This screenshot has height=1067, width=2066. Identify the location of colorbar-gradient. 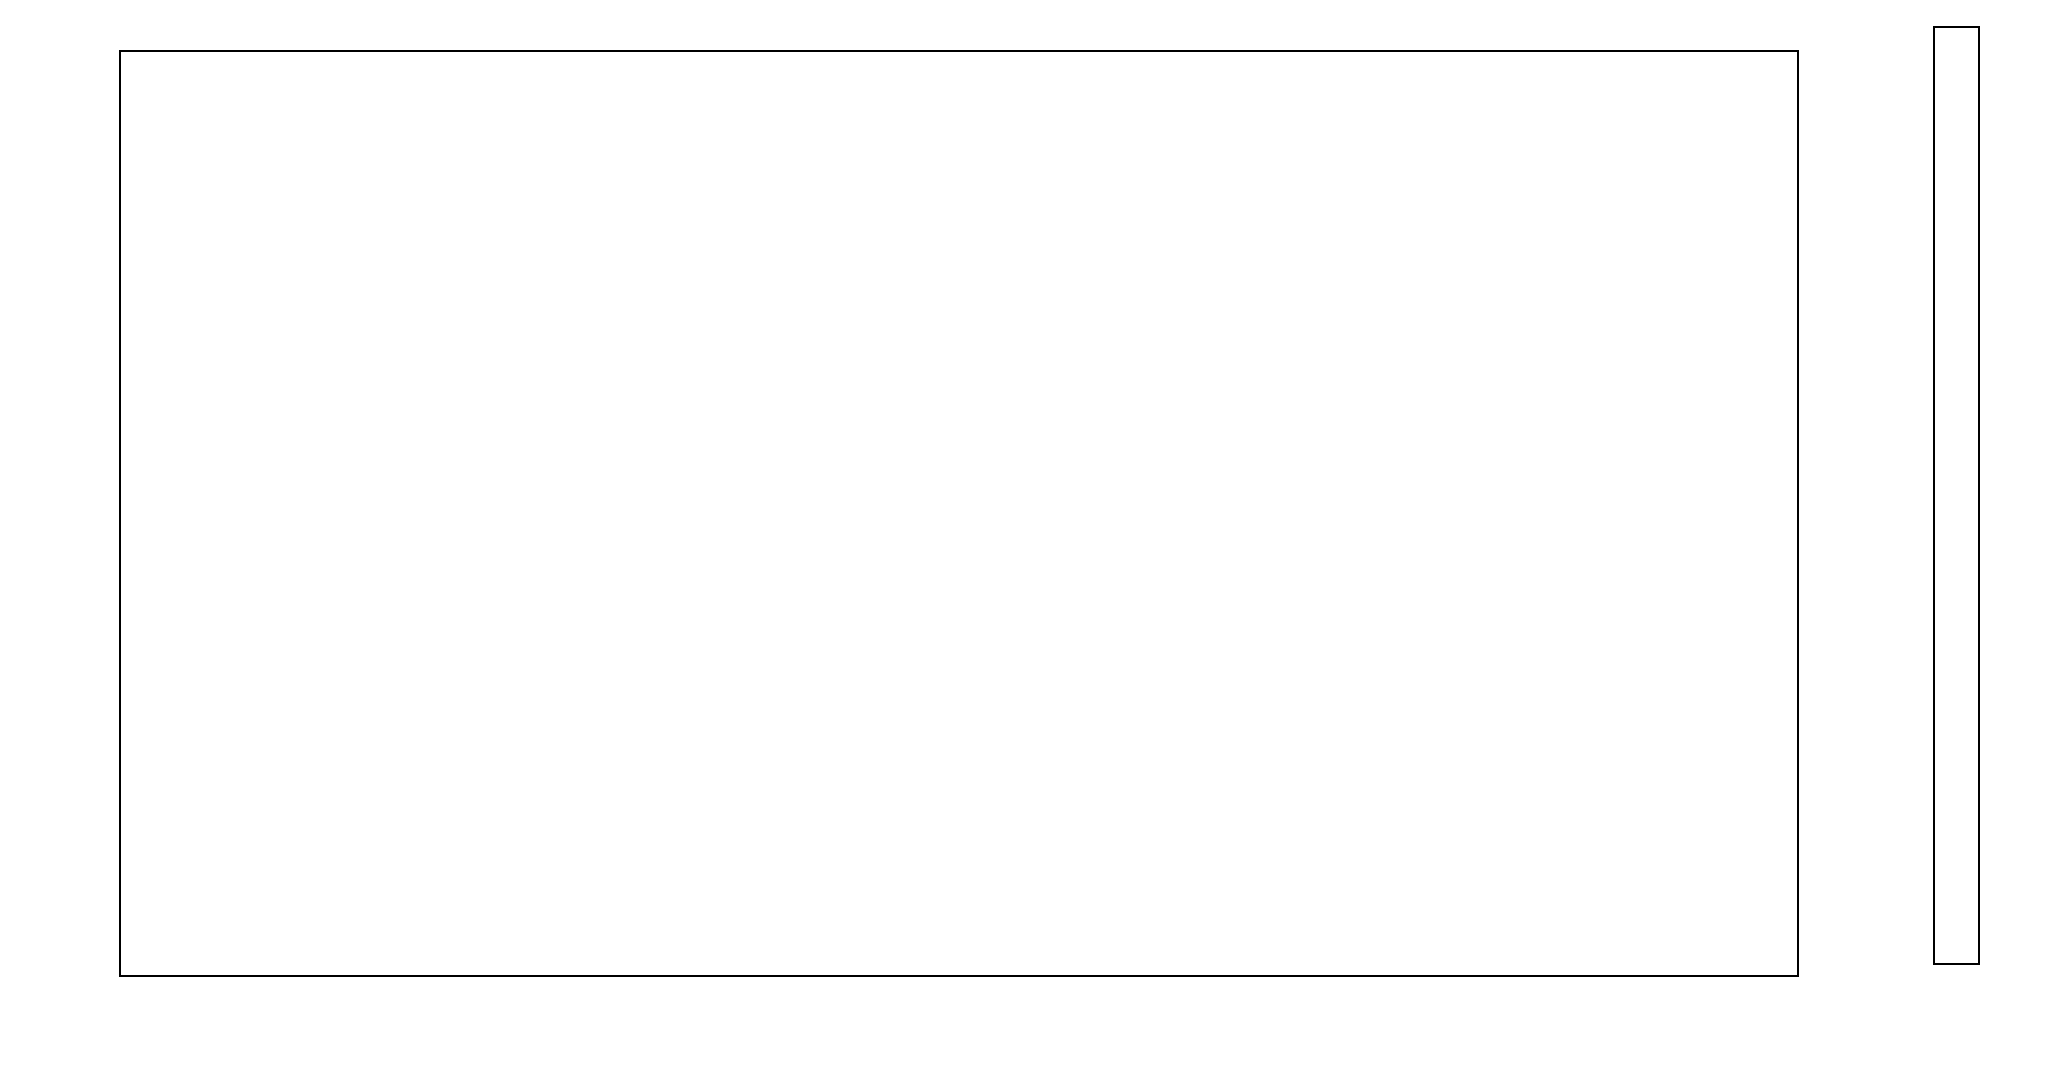
(1956, 495).